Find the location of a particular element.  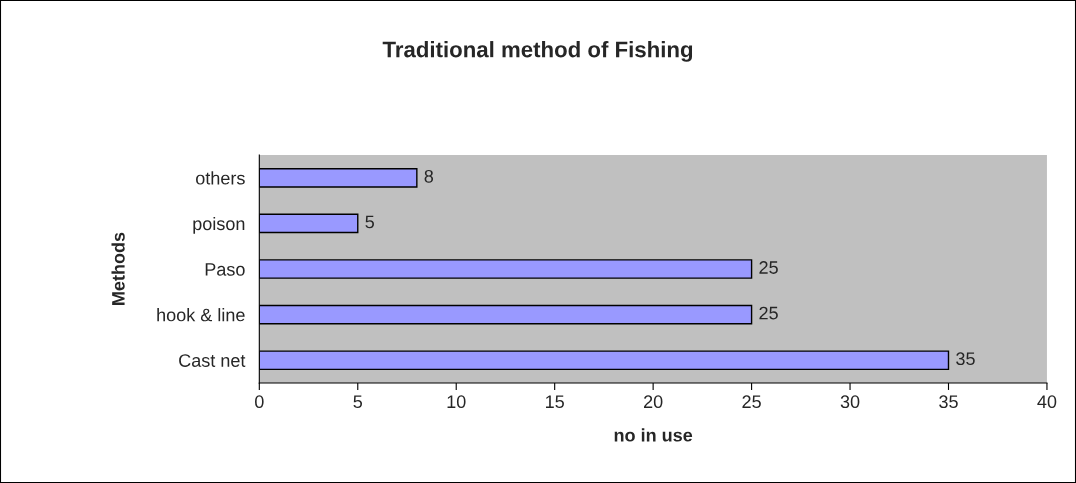

y-tick-label: Cast net is located at coordinates (212, 360).